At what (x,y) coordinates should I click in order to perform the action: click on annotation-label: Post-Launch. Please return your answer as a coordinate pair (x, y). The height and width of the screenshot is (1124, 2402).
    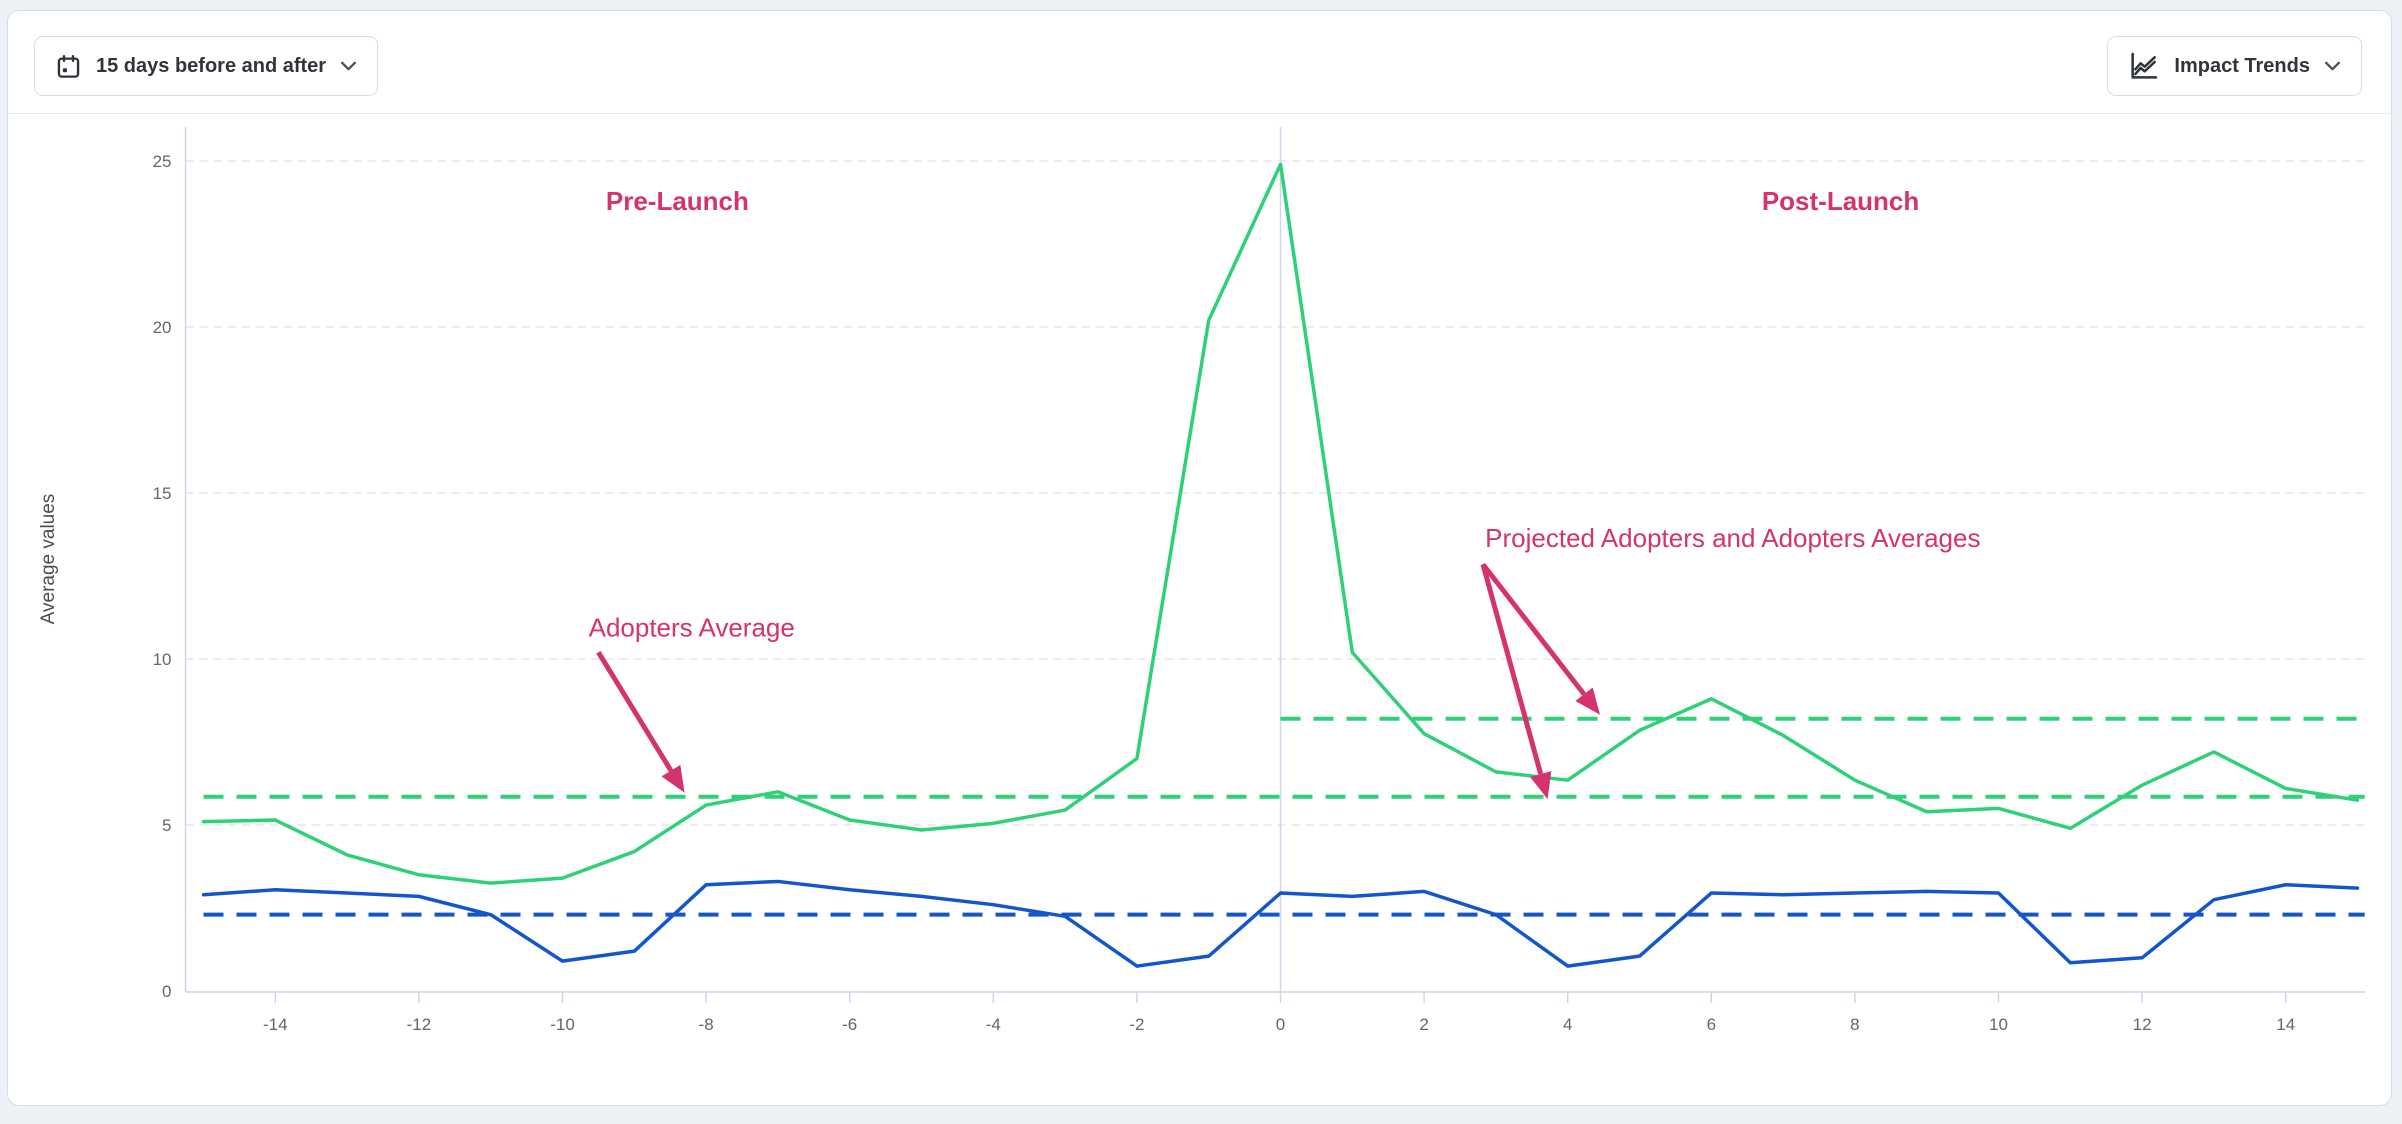
    Looking at the image, I should click on (1840, 201).